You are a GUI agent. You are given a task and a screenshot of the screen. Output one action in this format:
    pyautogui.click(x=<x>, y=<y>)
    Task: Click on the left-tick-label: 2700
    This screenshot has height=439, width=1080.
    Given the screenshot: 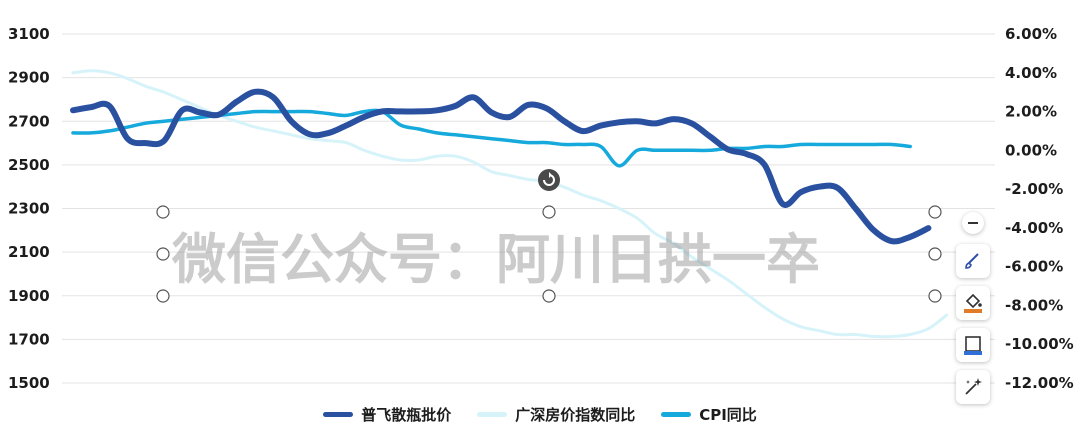 What is the action you would take?
    pyautogui.click(x=29, y=121)
    